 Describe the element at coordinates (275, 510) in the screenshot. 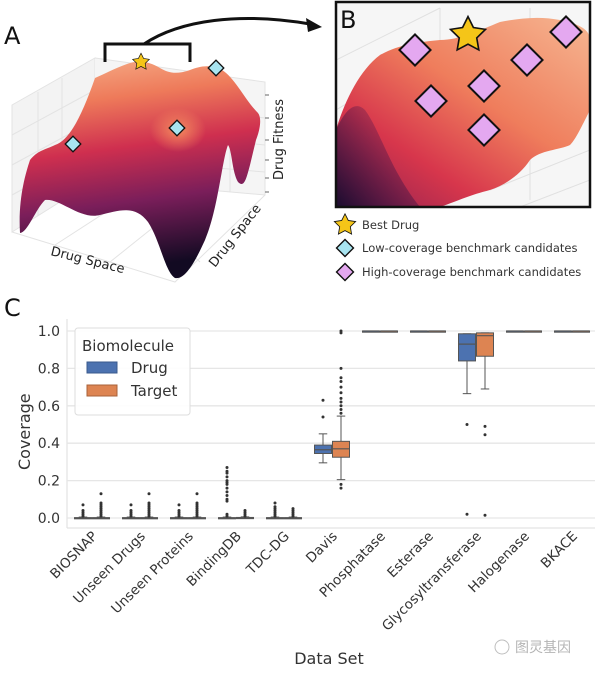

I see `box-drug-tdc-dg` at that location.